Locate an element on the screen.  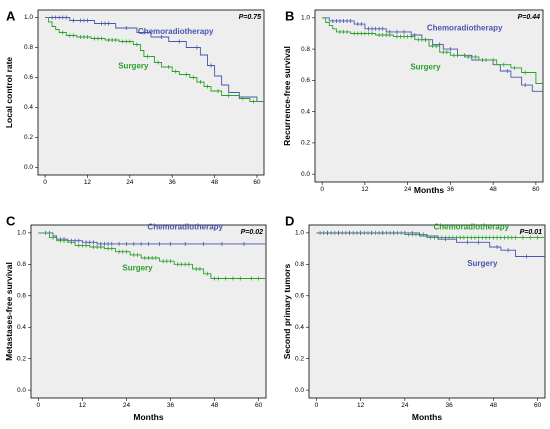
panel-letter: D is located at coordinates (289, 221).